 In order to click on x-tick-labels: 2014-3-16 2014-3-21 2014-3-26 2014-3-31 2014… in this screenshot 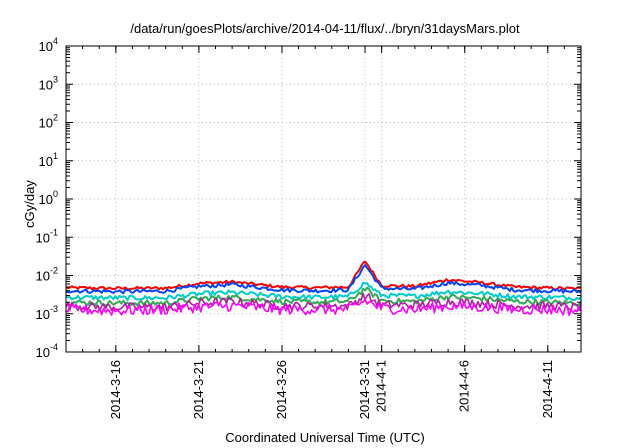, I will do `click(331, 389)`.